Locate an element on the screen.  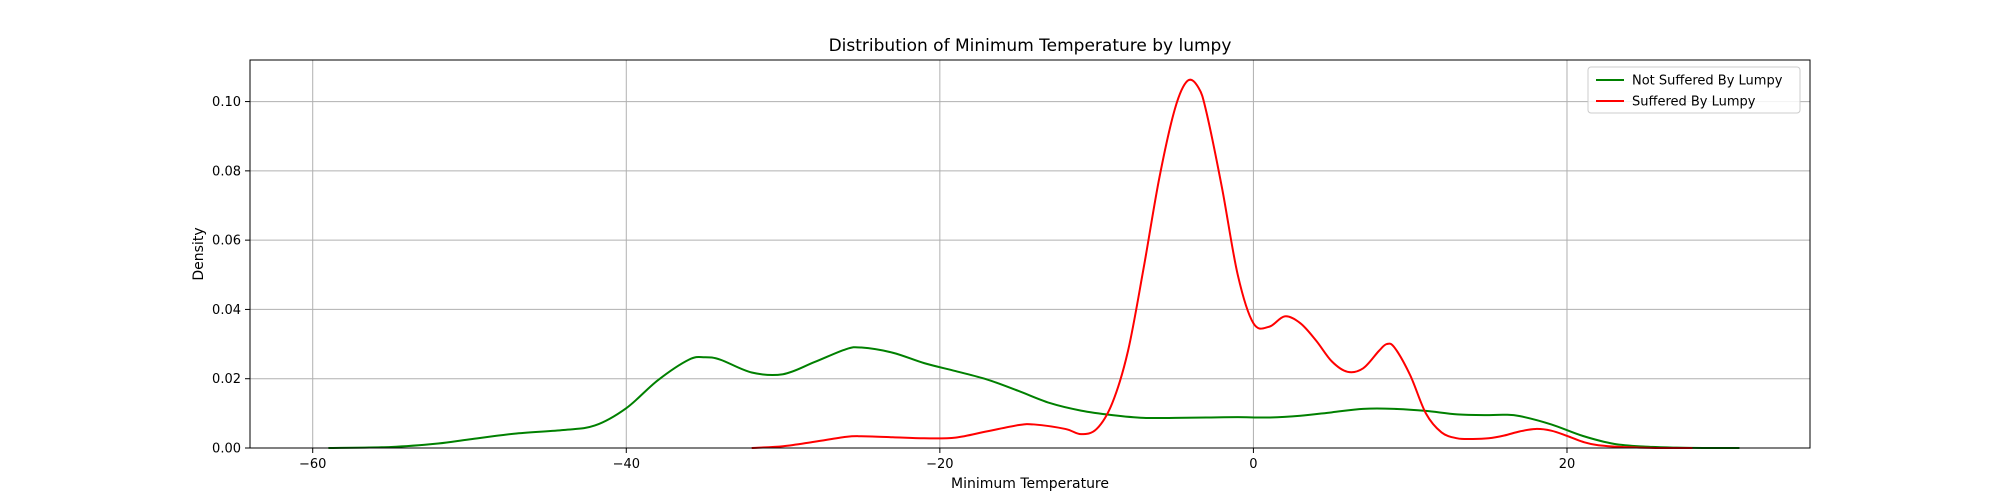
x-tick-label: −60 is located at coordinates (312, 464).